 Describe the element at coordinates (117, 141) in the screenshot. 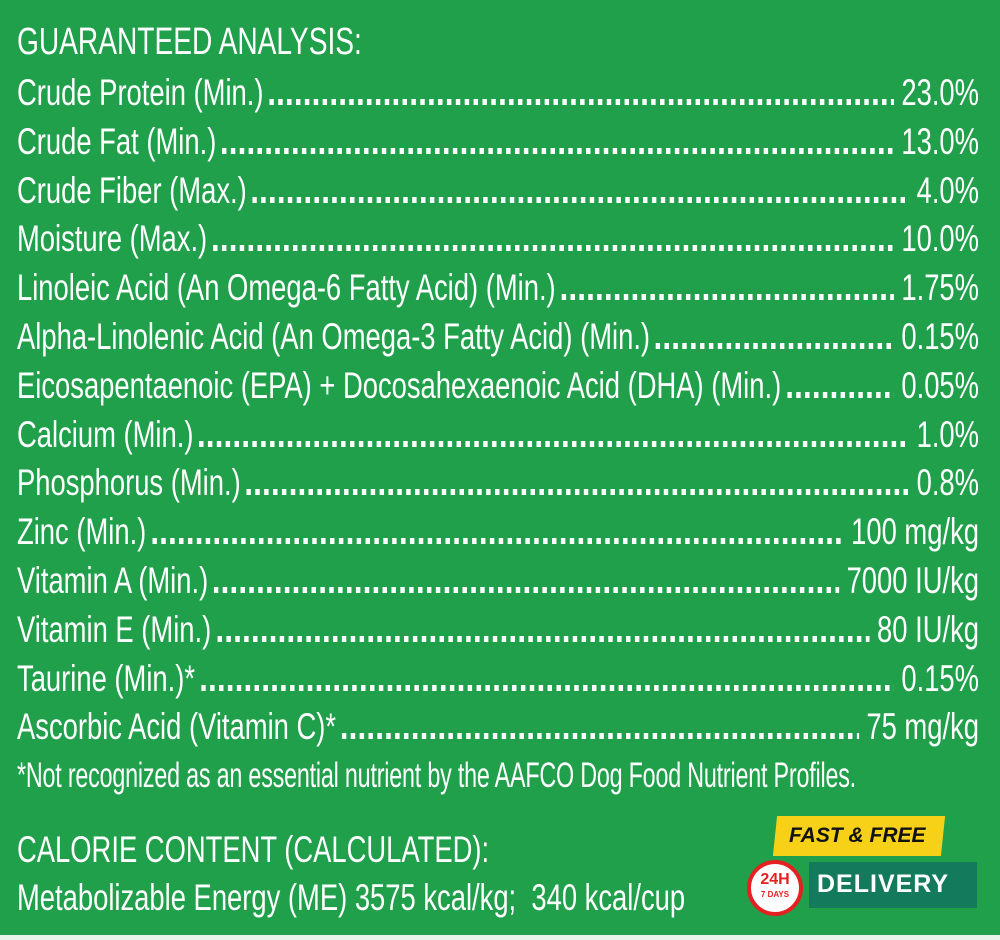

I see `nutrient-label: Crude Fat (Min.)` at that location.